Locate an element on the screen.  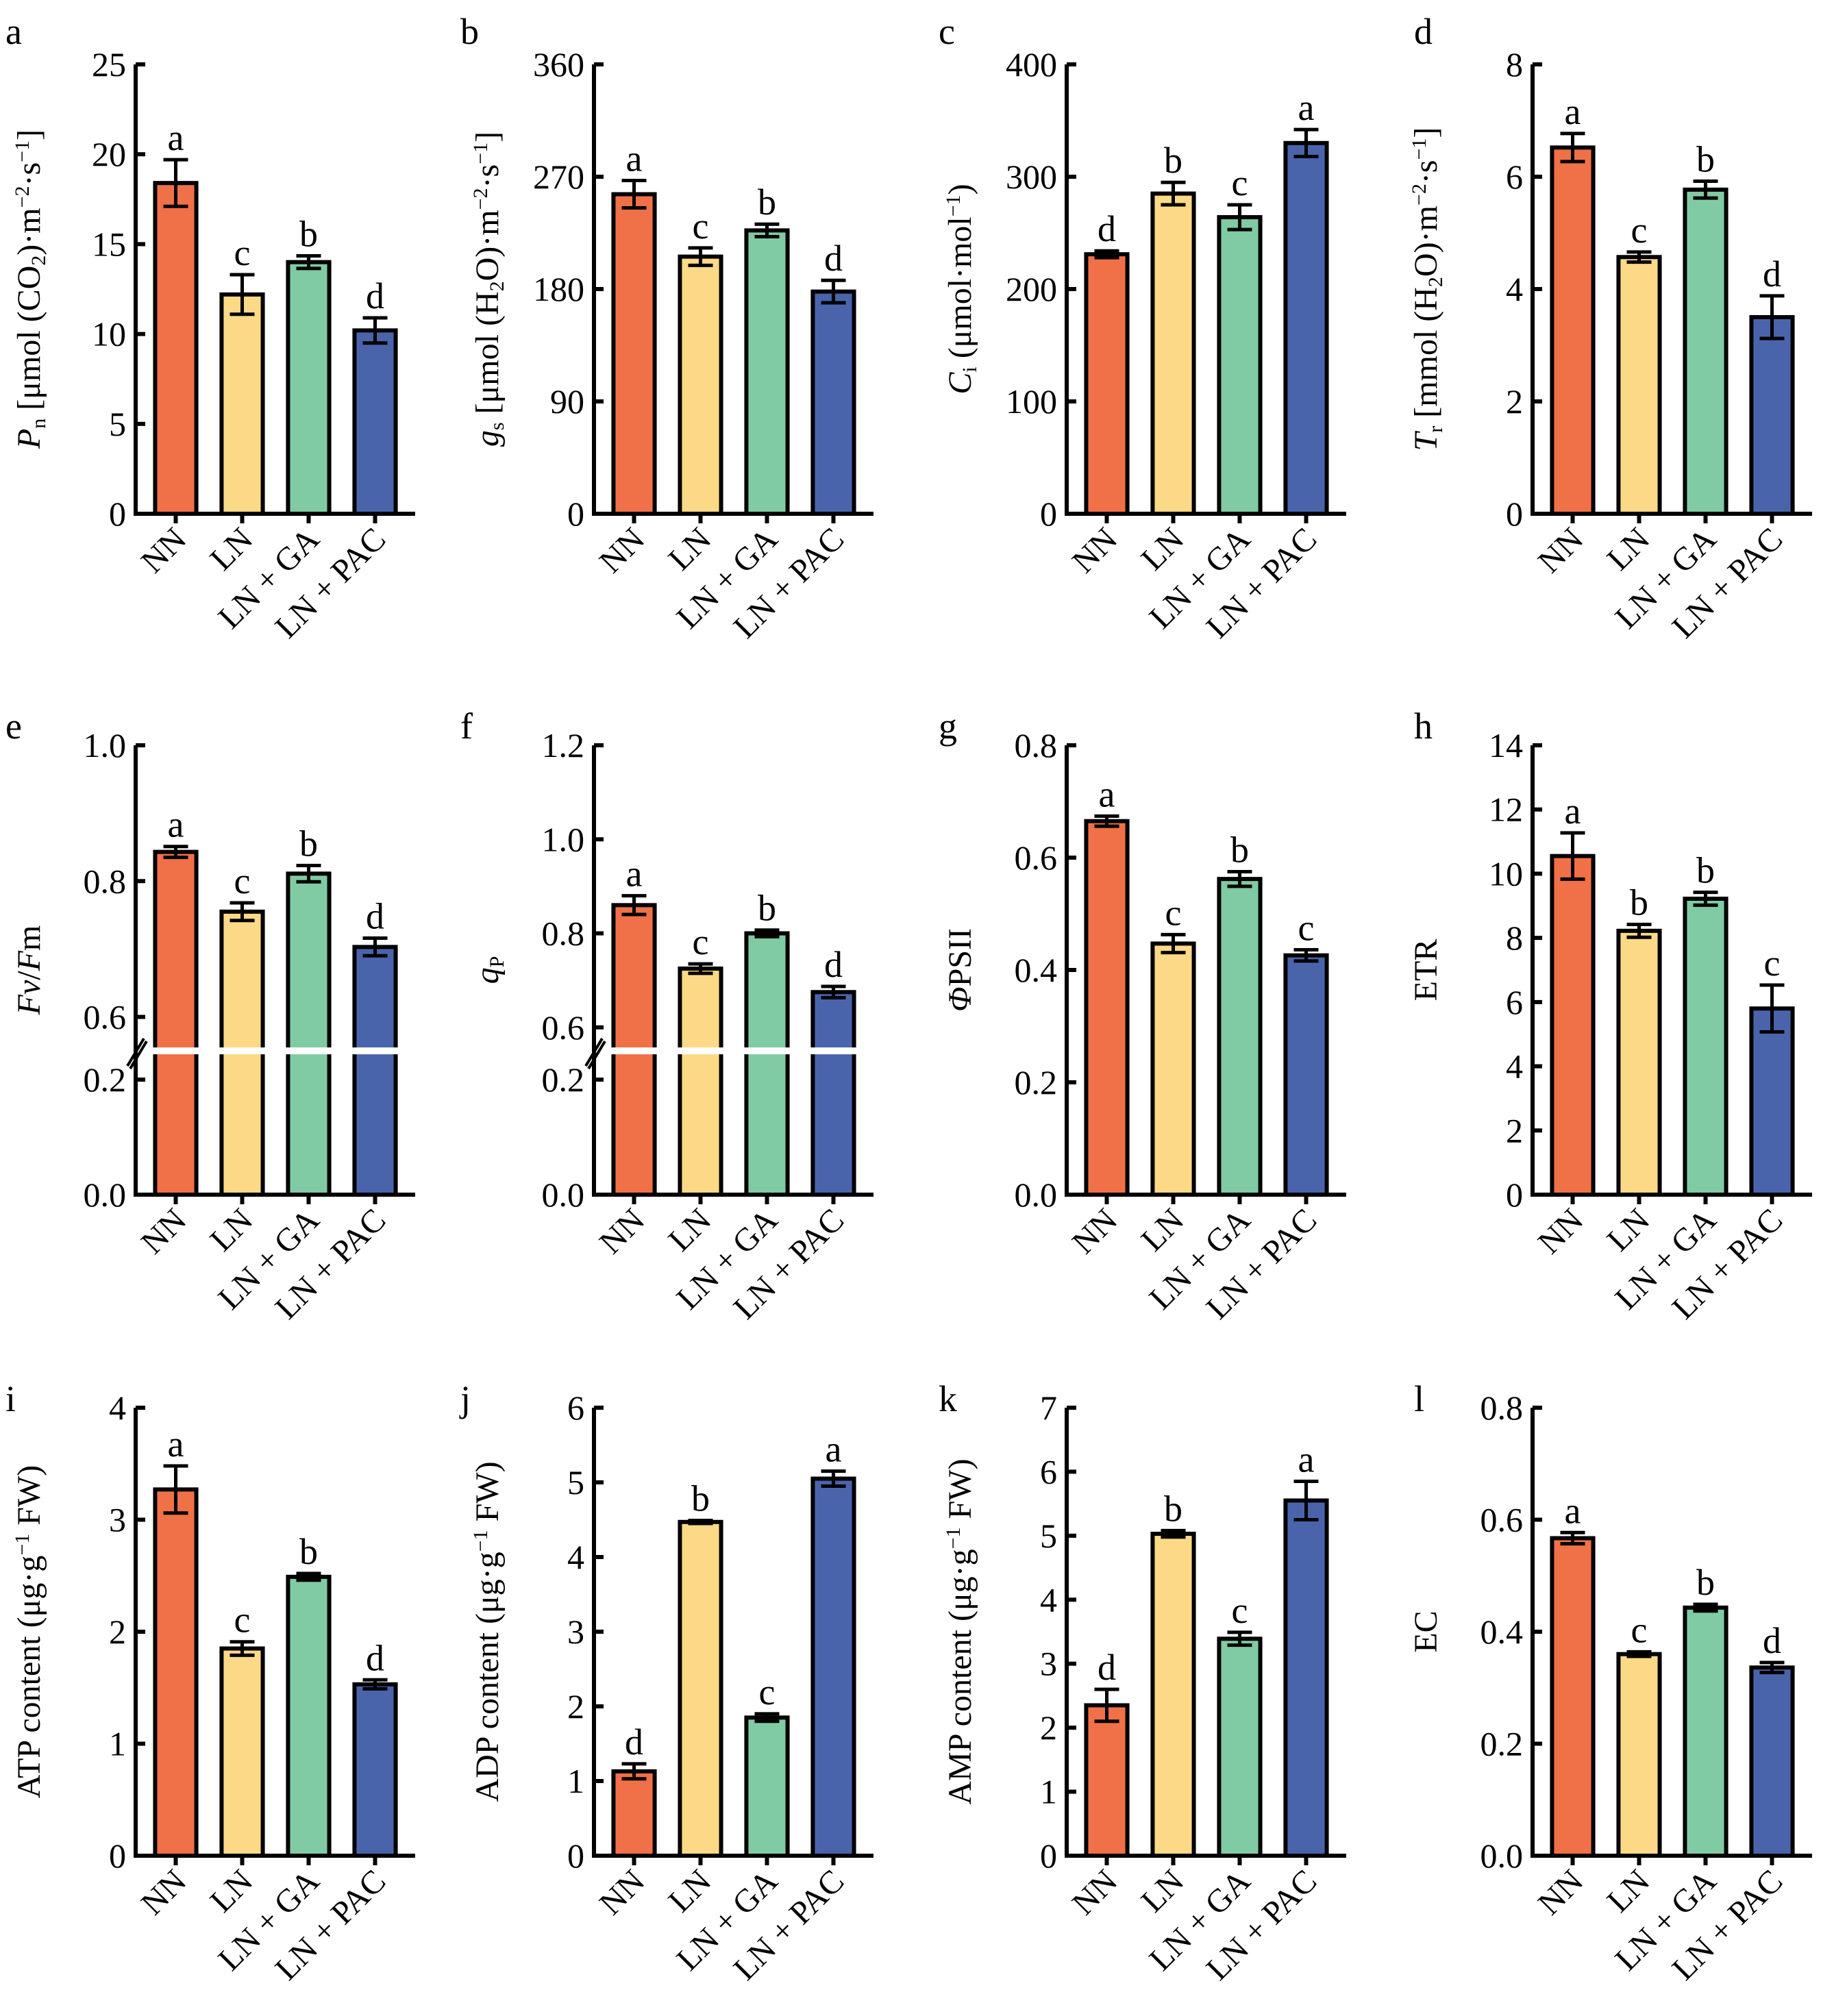
y-tick-label: 5 is located at coordinates (1049, 1536).